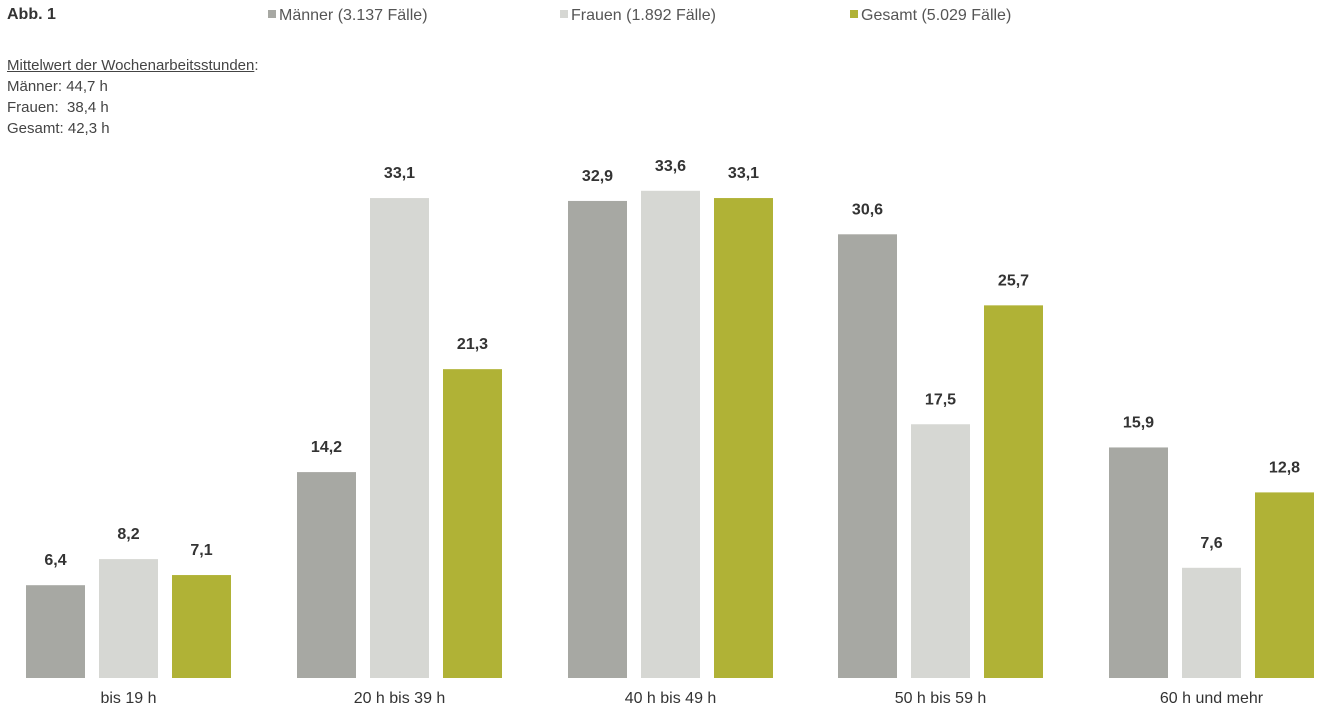 This screenshot has width=1323, height=712. Describe the element at coordinates (941, 698) in the screenshot. I see `category-label-50-h-bis-59-h: 50 h bis 59 h` at that location.